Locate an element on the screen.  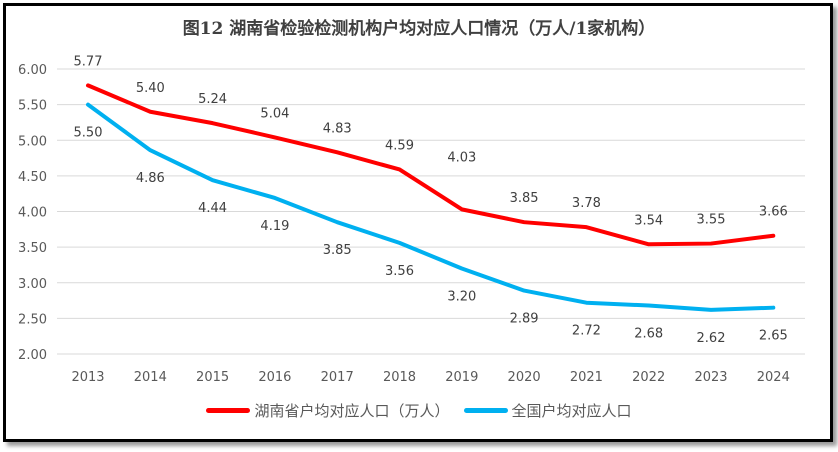
data-label: 2.89 is located at coordinates (524, 319).